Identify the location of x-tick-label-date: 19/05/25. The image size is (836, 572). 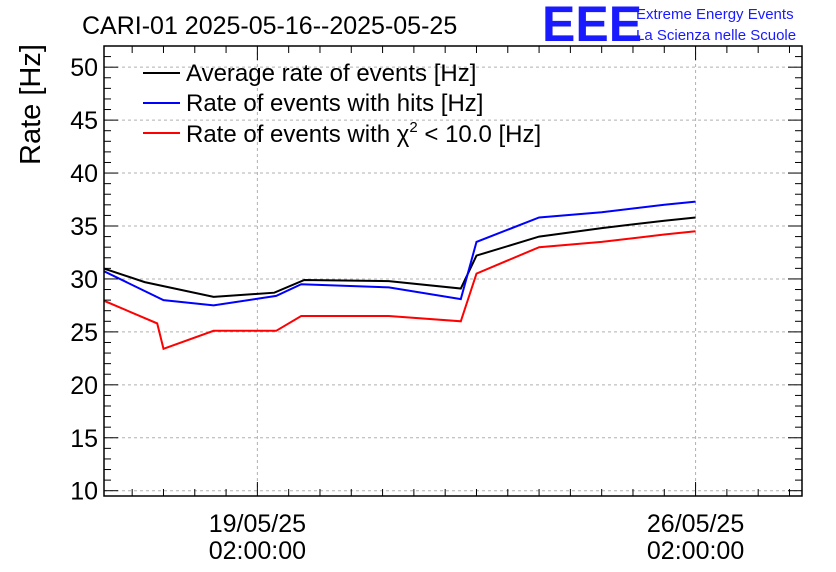
(257, 524).